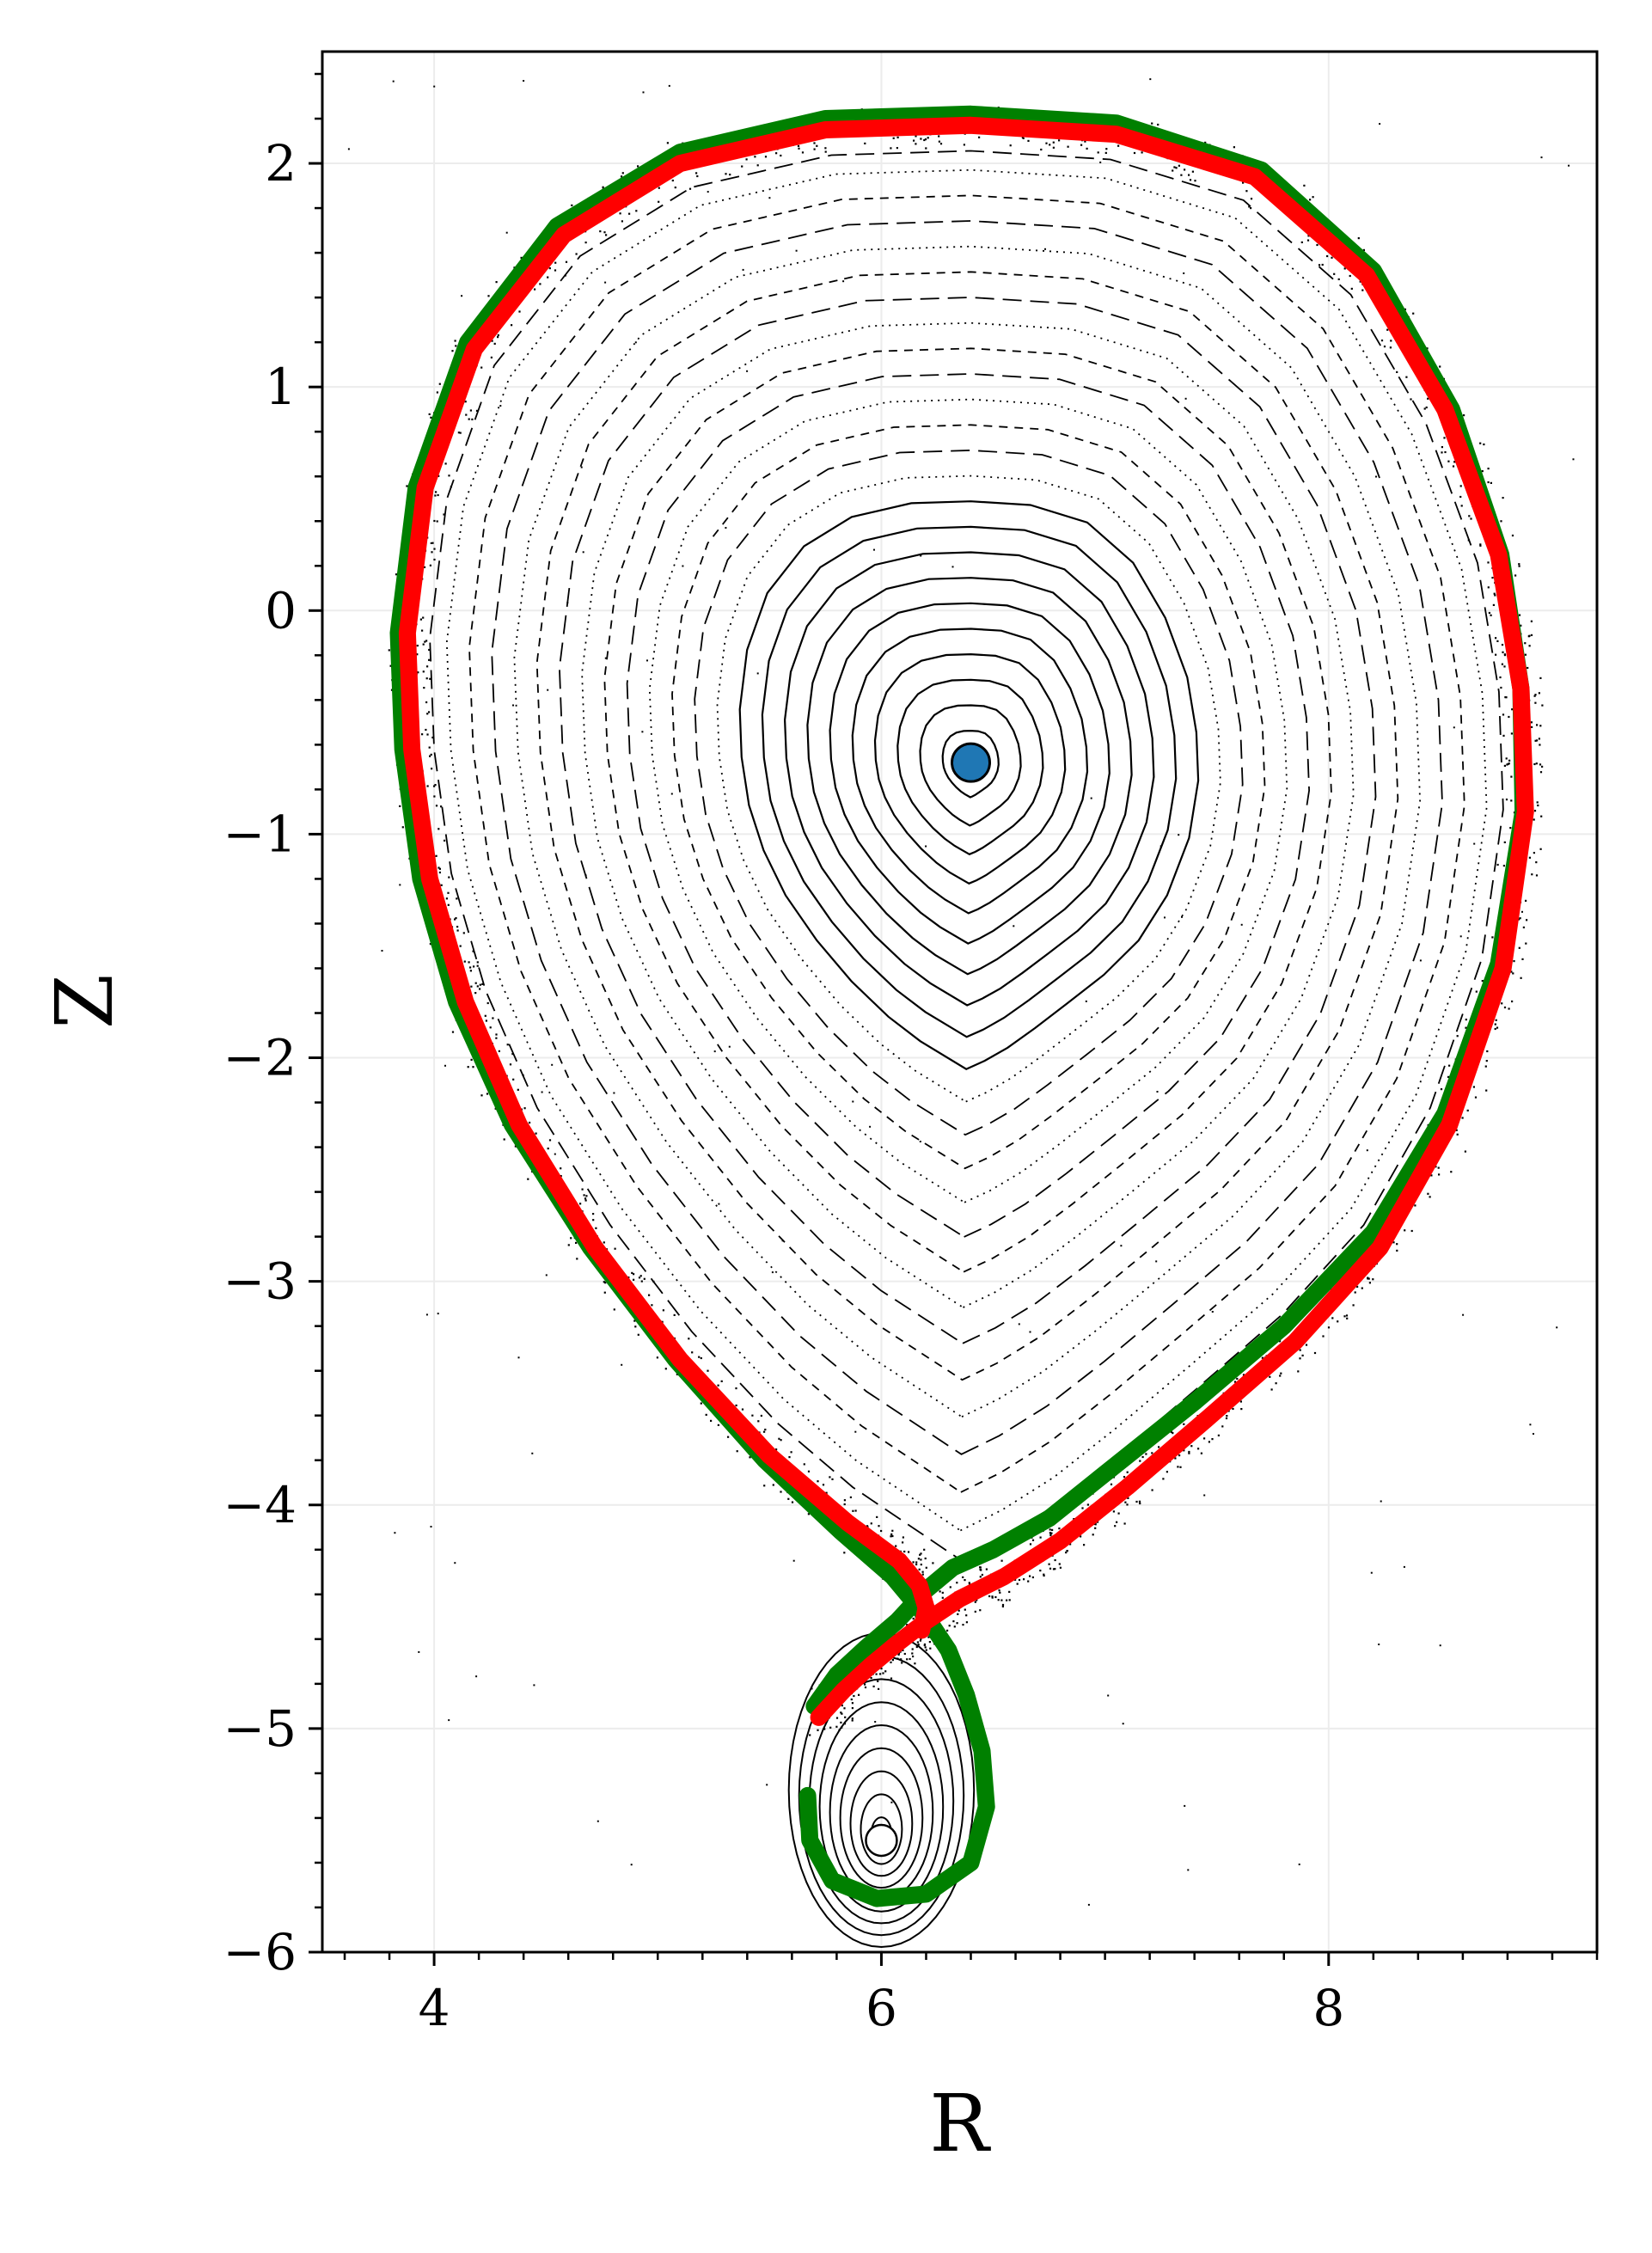 The image size is (1652, 2253). I want to click on y-tick-labels: 2 1 0 −1 −2 −3 −4 −5 −6, so click(260, 1058).